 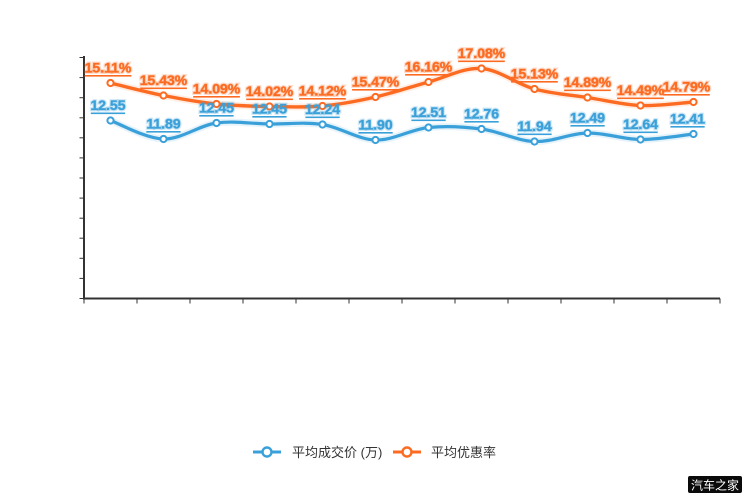 I want to click on svg-text: 11.90, so click(x=375, y=125).